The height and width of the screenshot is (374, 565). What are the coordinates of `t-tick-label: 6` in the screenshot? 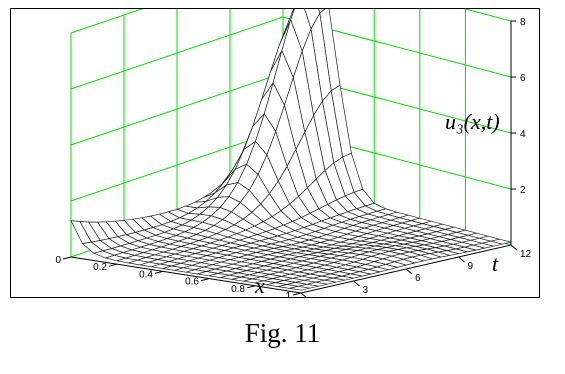 It's located at (418, 278).